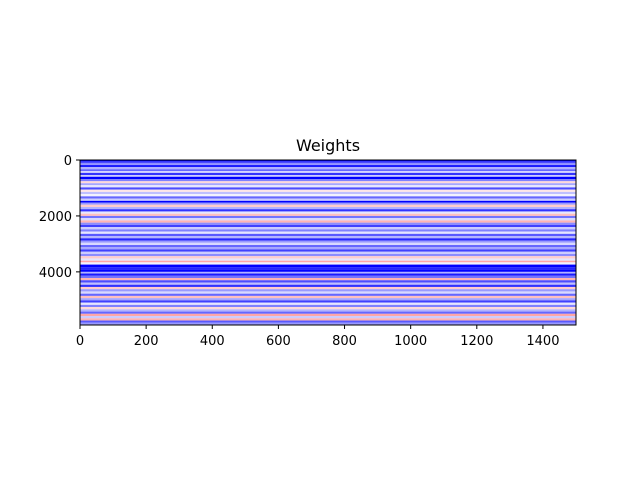  Describe the element at coordinates (80, 341) in the screenshot. I see `x-tick-label: 0` at that location.